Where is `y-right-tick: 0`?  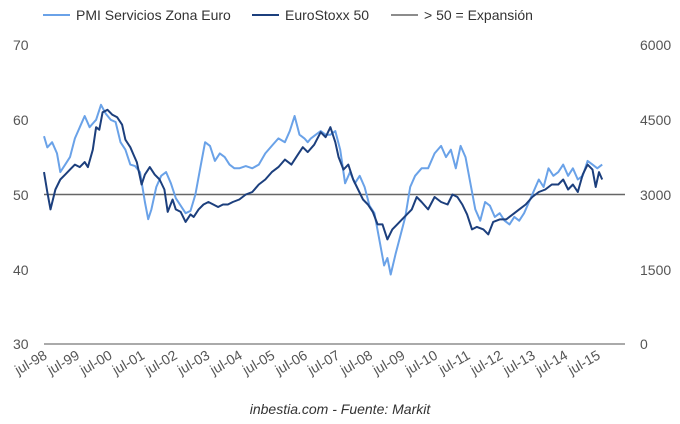
y-right-tick: 0 is located at coordinates (644, 344).